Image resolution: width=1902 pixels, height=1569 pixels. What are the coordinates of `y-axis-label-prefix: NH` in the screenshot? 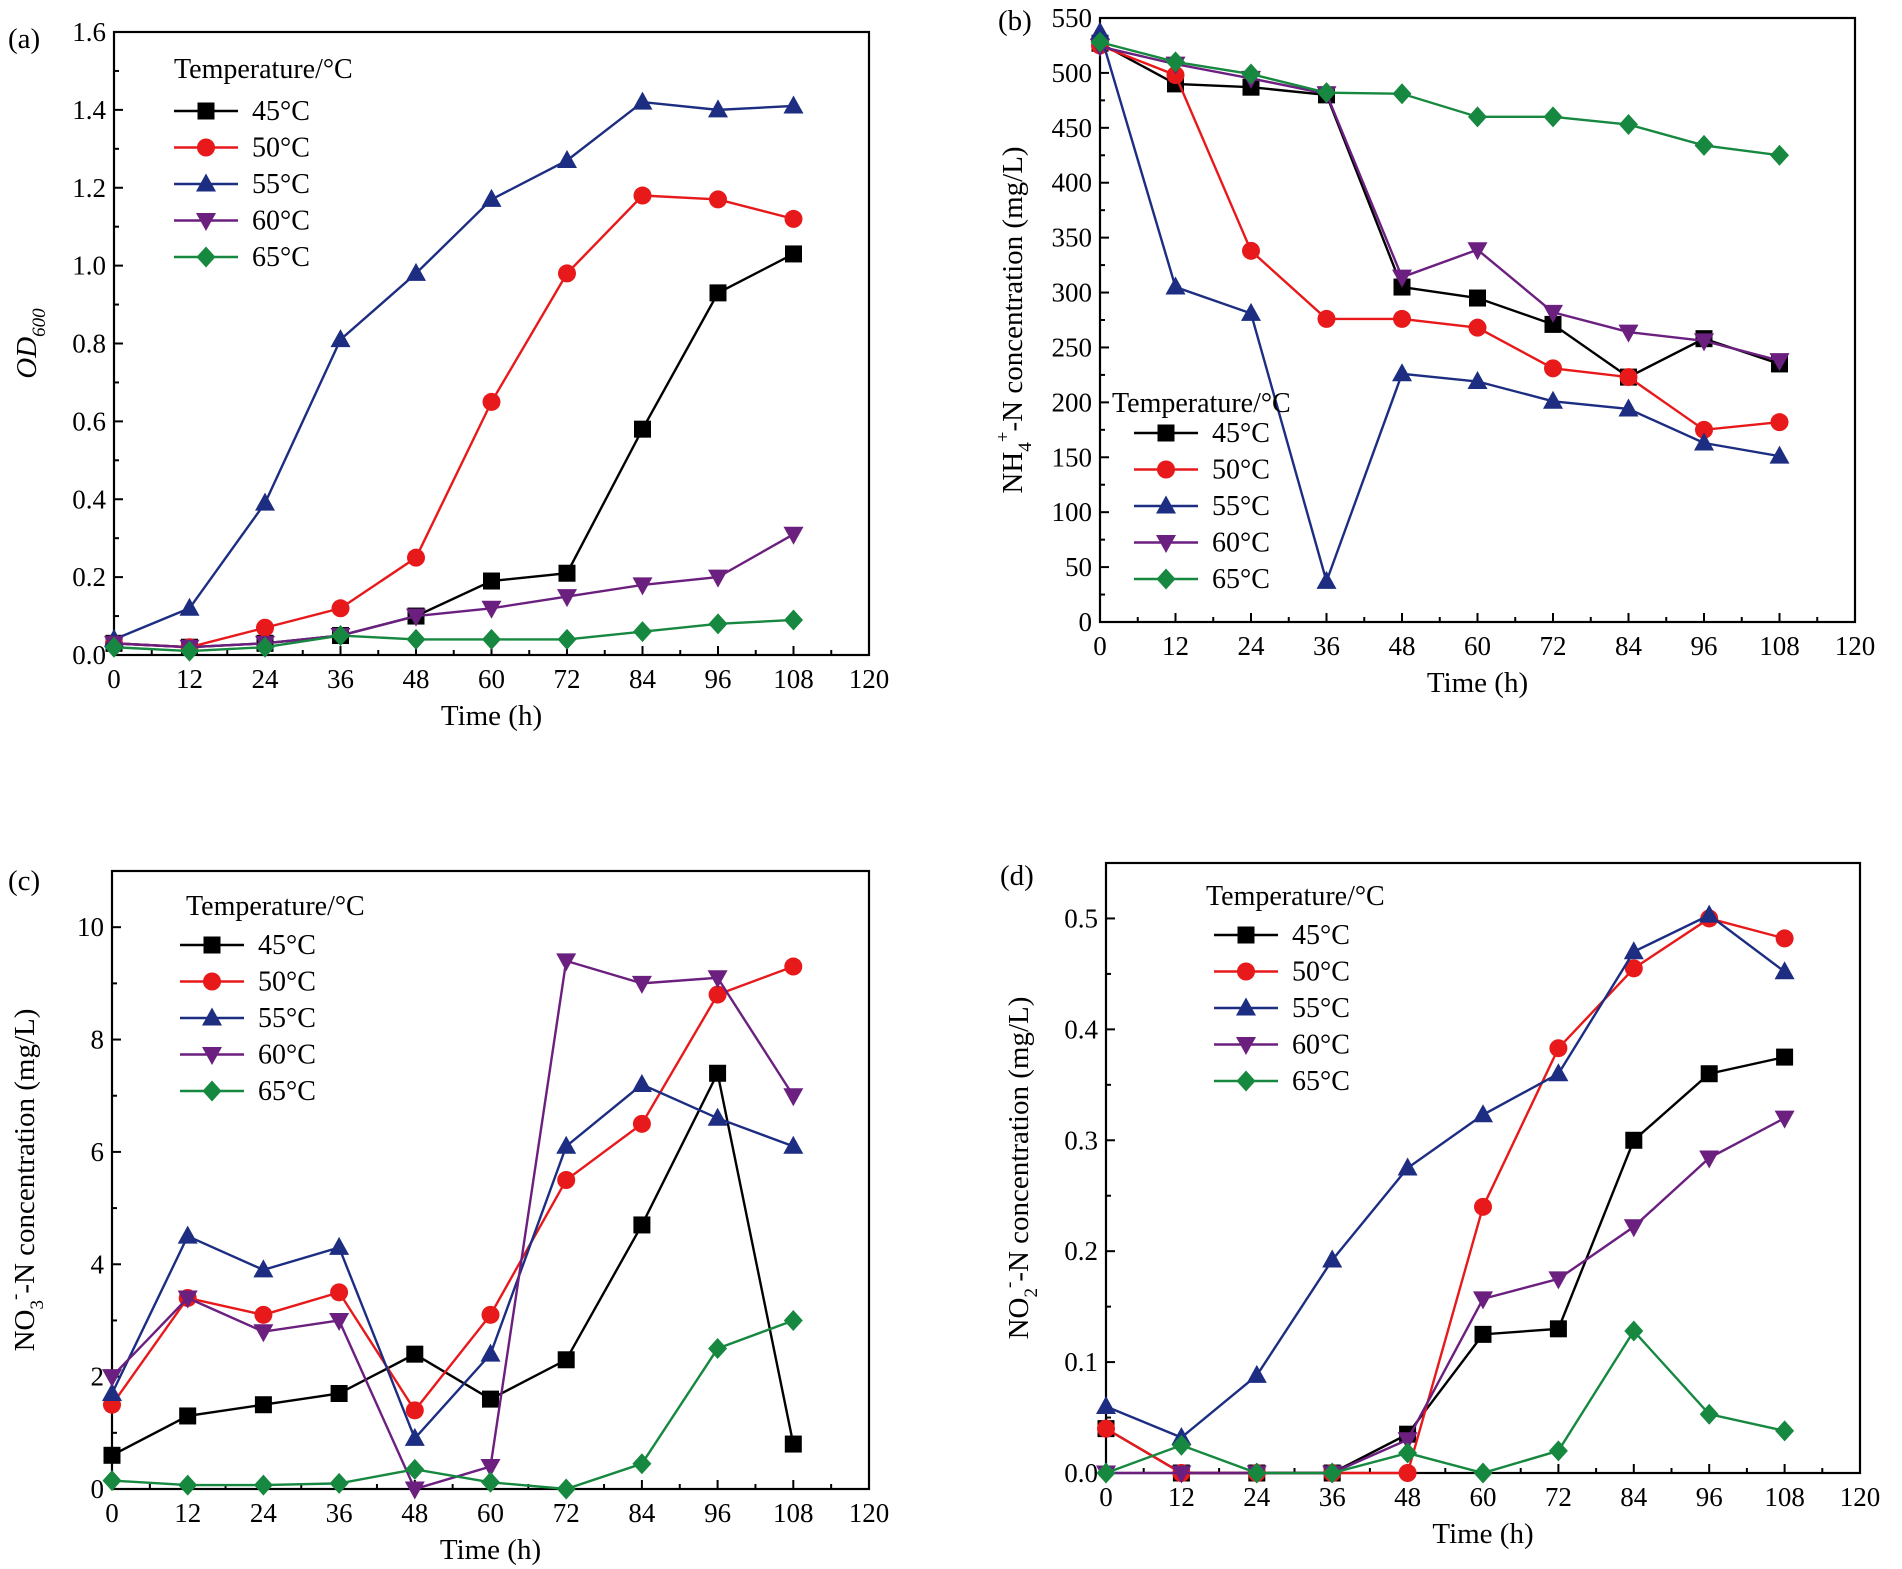 It's located at (1013, 473).